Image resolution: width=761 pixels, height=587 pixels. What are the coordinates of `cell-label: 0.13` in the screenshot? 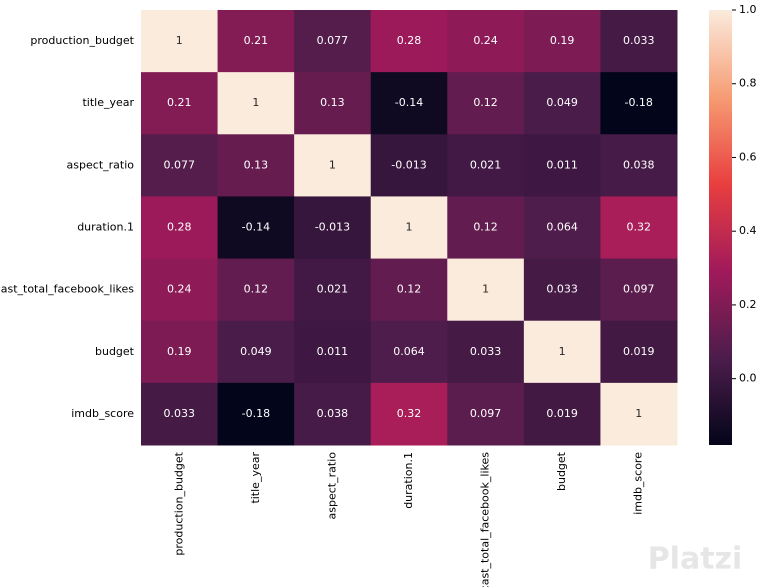 It's located at (256, 164).